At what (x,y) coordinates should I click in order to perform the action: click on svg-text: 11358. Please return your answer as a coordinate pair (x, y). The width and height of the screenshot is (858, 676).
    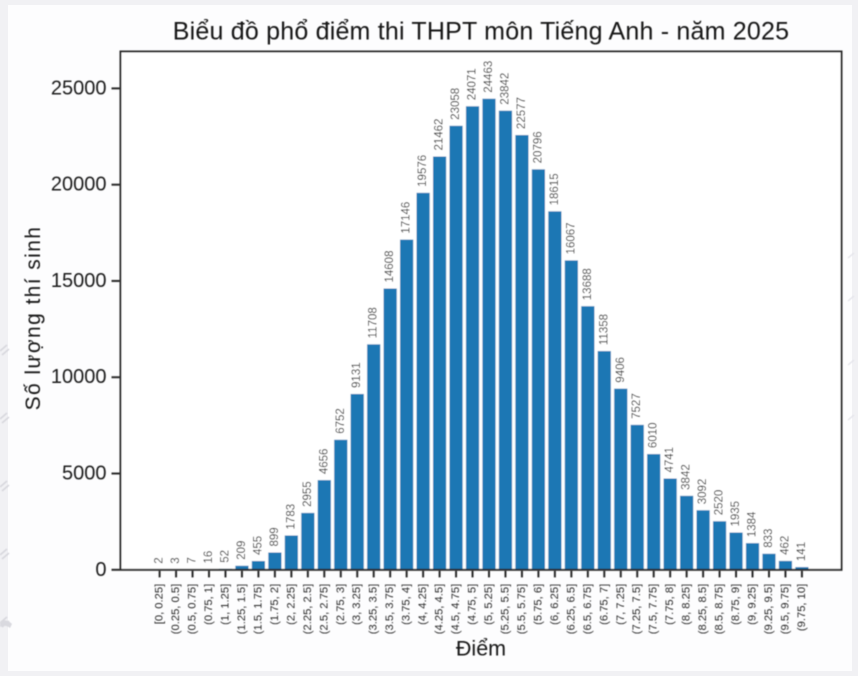
    Looking at the image, I should click on (604, 329).